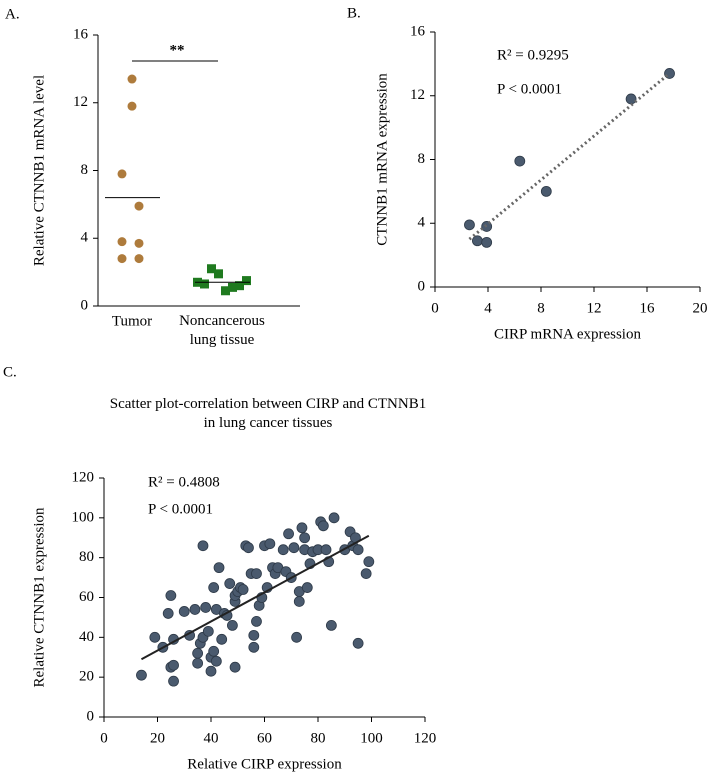 The width and height of the screenshot is (709, 775). Describe the element at coordinates (39, 597) in the screenshot. I see `y-axis-label: Relative CTNNB1 expression` at that location.